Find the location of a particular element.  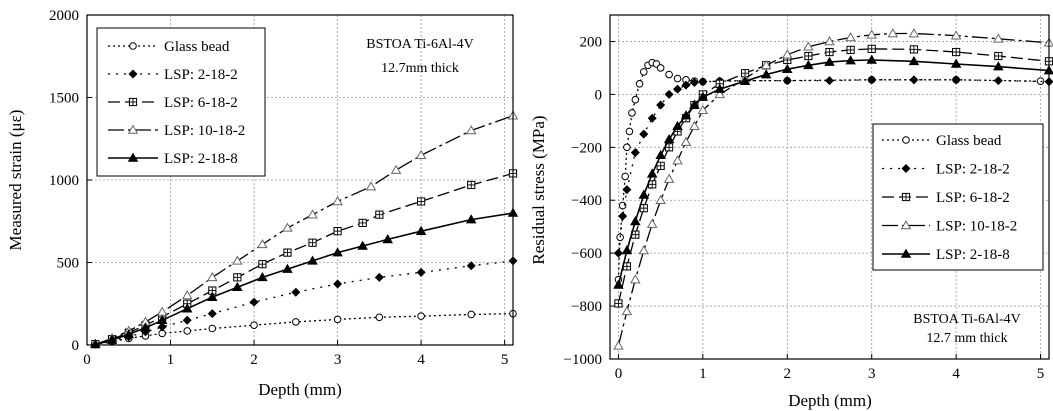

stress-y-tick-label: −400 is located at coordinates (586, 201).